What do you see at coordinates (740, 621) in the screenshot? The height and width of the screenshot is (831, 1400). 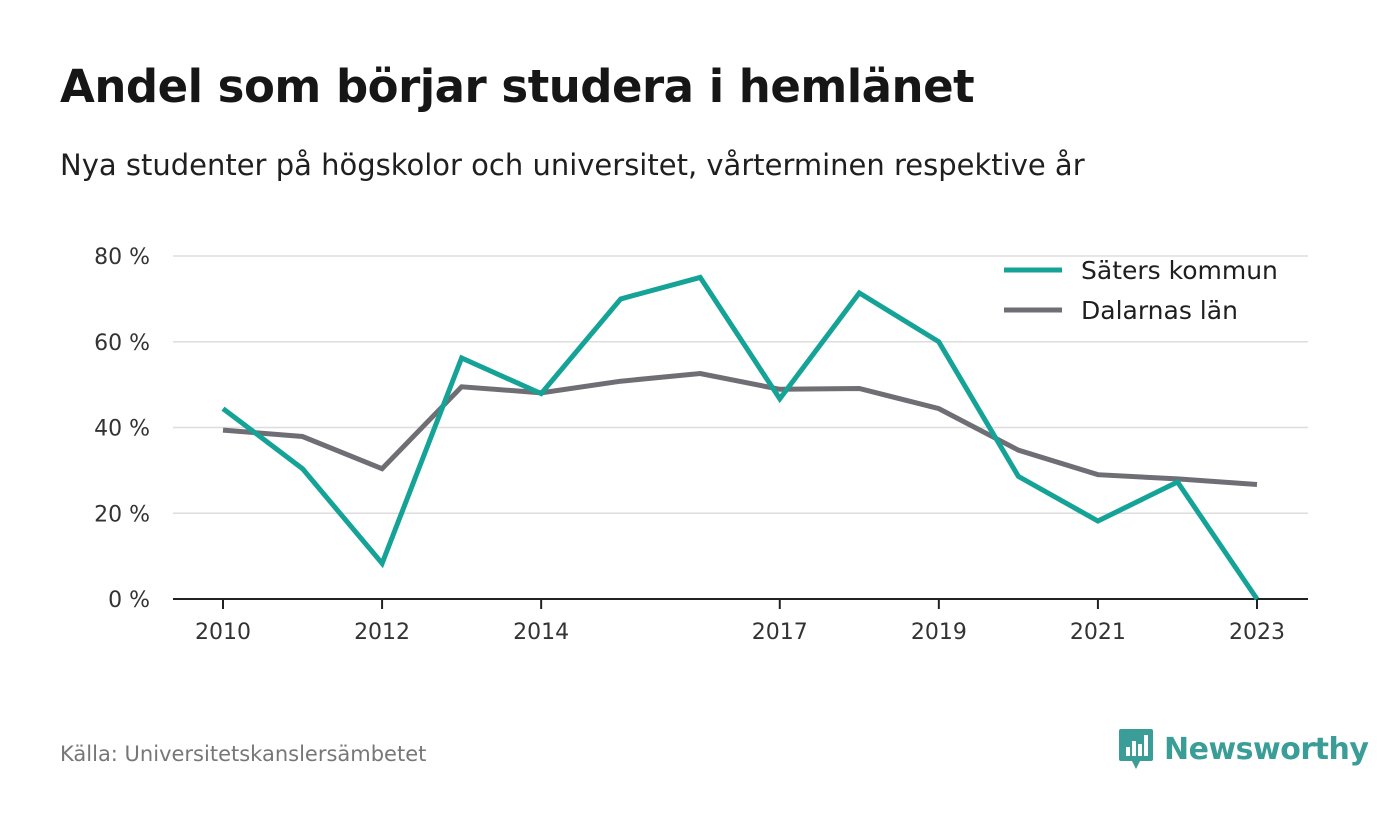 I see `x-axis: 2010 2012 2014 2017 2019 2021 2023` at bounding box center [740, 621].